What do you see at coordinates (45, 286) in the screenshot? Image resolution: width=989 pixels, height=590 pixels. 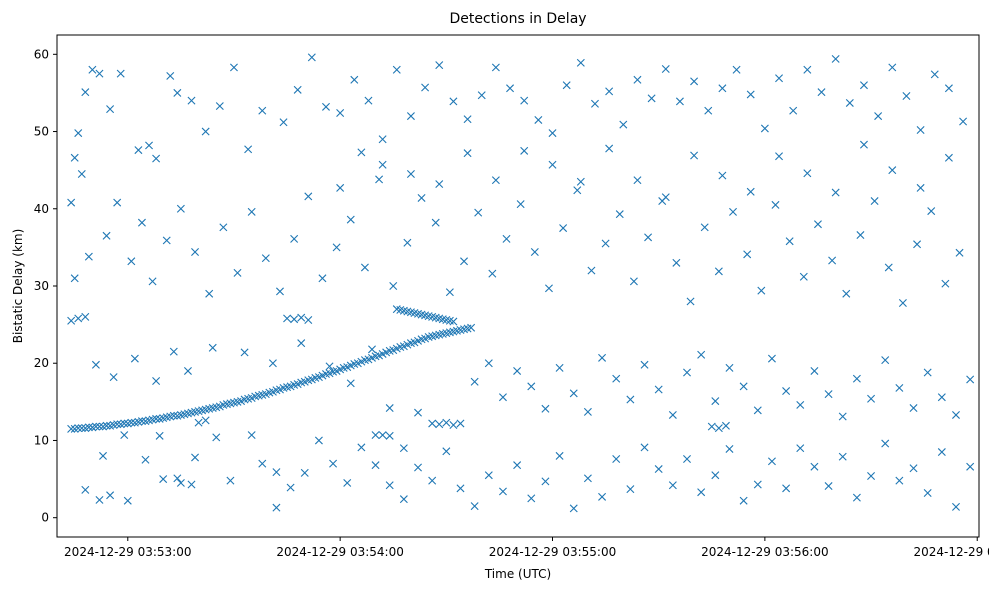 I see `y-axis: 0 10 20 30 40 50 60` at bounding box center [45, 286].